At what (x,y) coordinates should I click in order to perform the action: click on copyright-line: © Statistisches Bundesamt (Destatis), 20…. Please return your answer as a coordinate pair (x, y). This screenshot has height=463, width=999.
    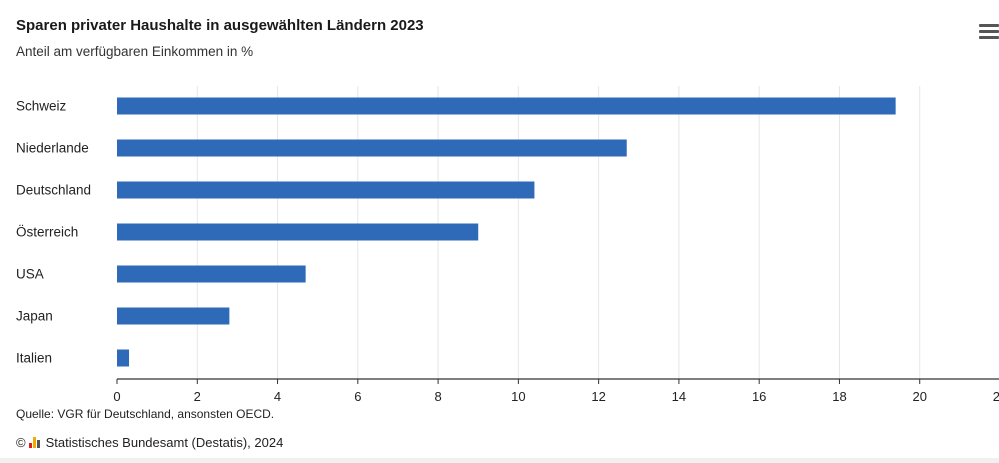
    Looking at the image, I should click on (149, 442).